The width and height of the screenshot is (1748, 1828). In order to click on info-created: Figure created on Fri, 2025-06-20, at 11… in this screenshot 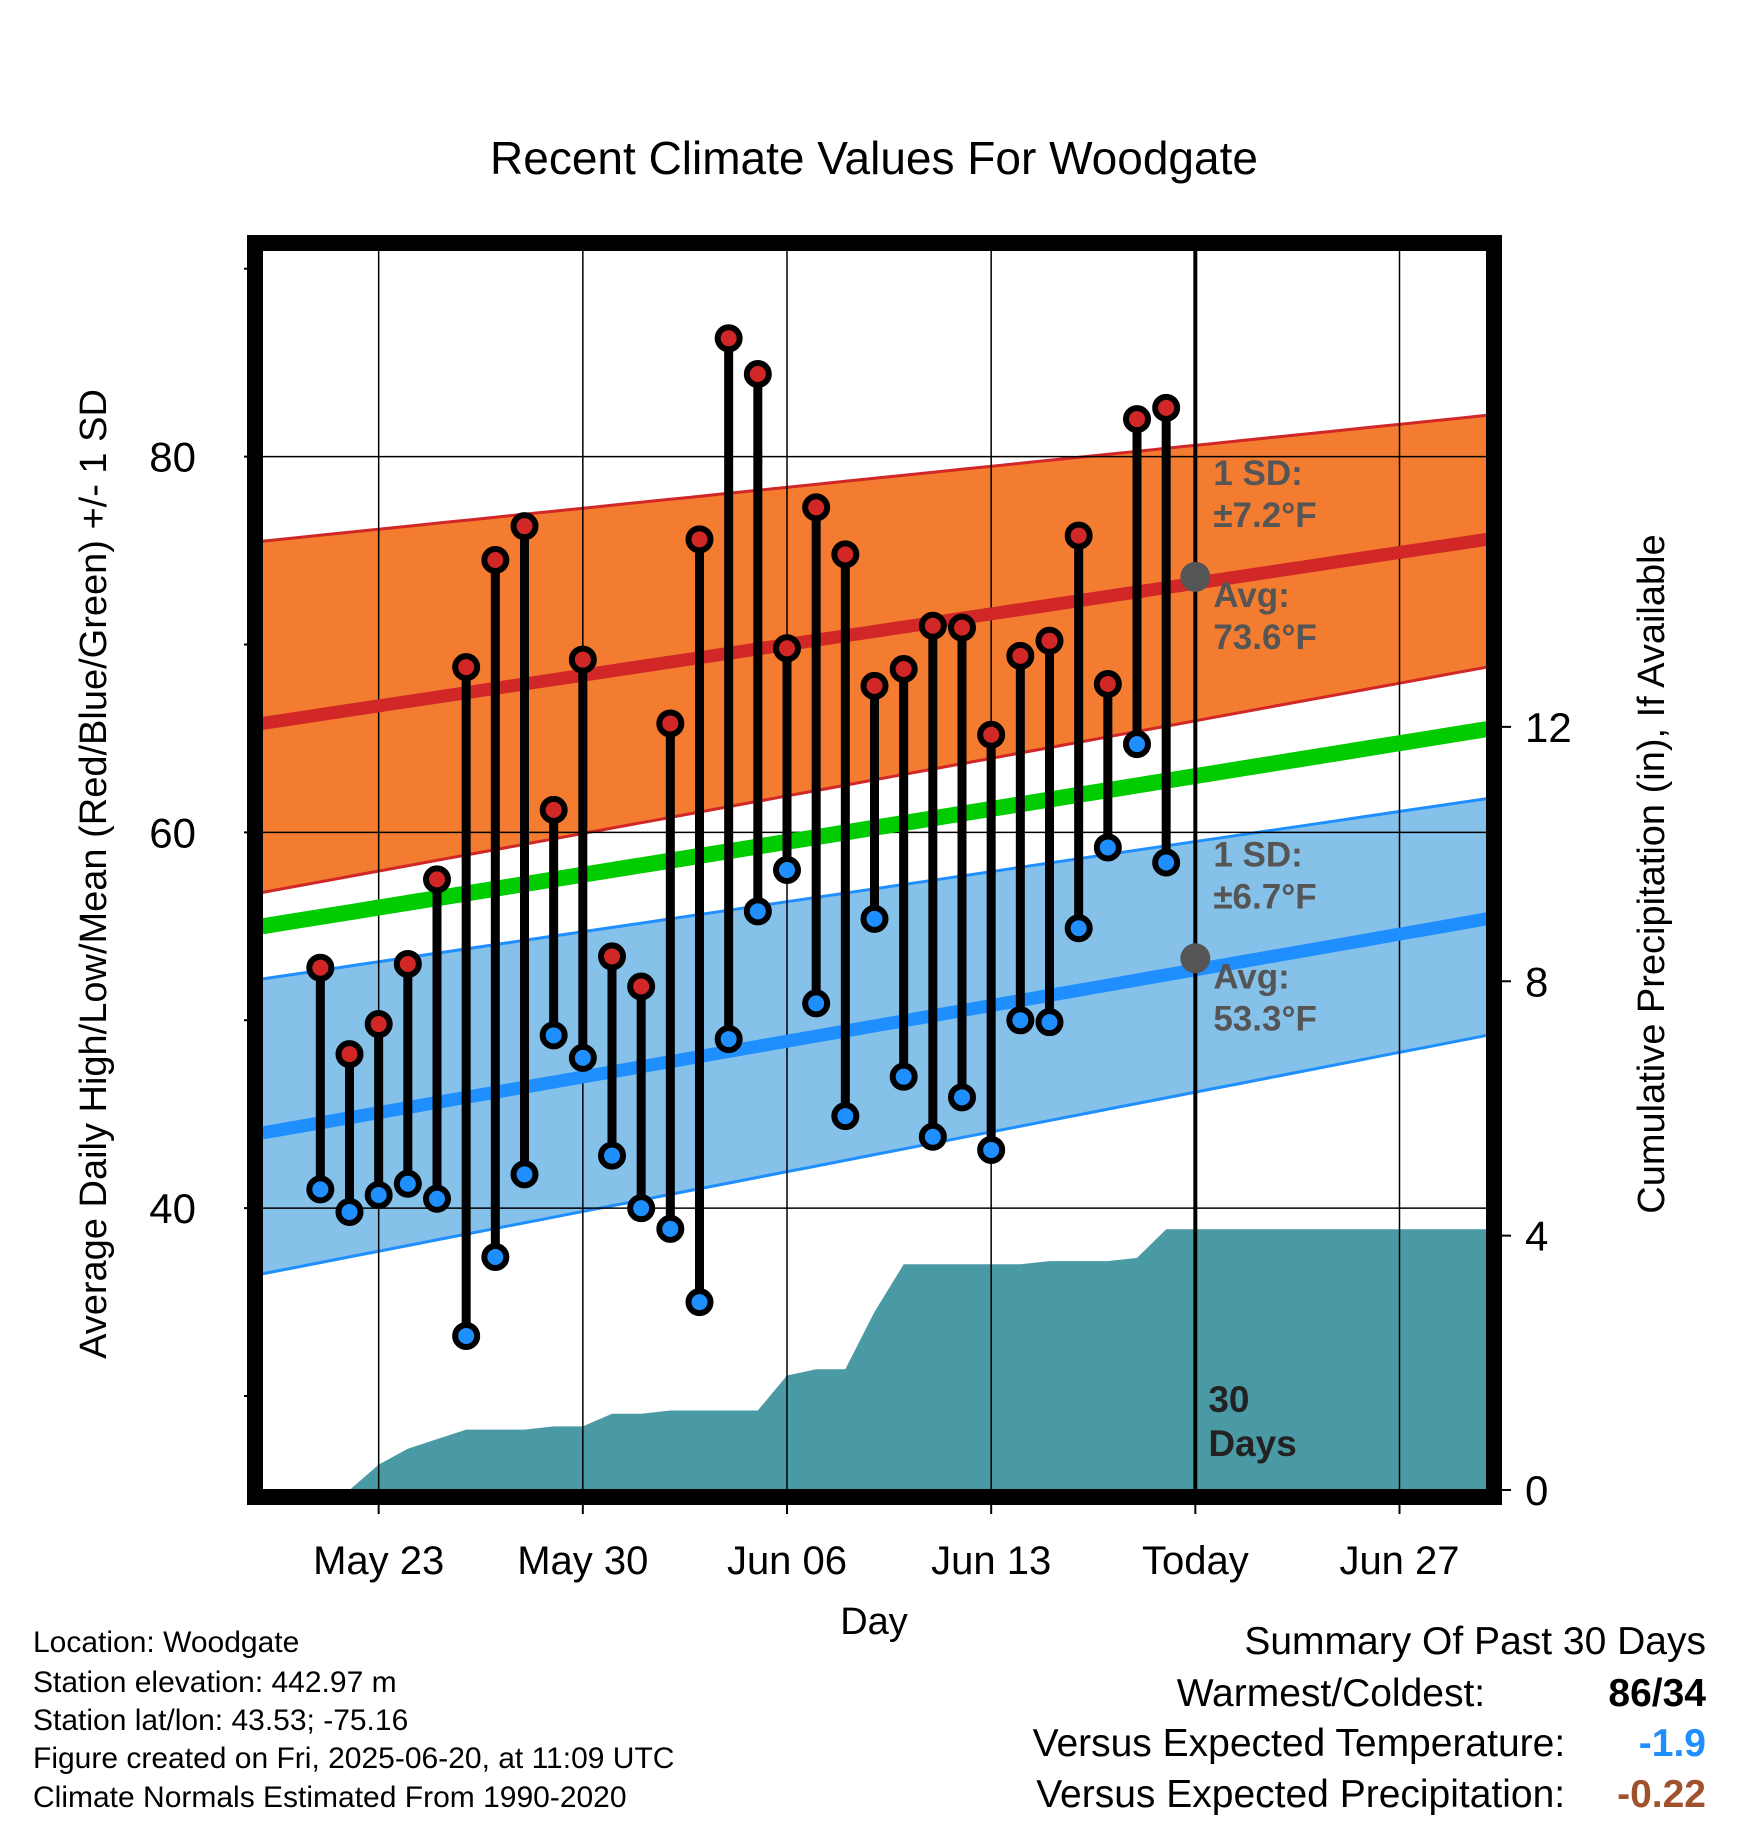, I will do `click(354, 1758)`.